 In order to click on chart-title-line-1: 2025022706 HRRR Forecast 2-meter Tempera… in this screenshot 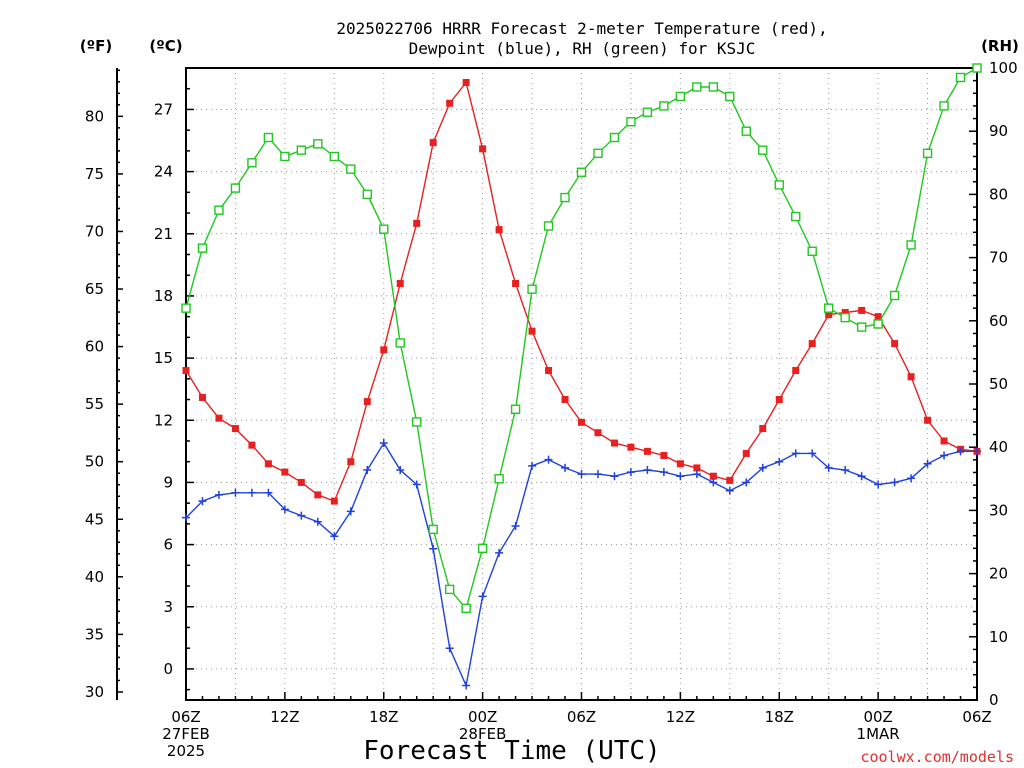, I will do `click(581, 28)`.